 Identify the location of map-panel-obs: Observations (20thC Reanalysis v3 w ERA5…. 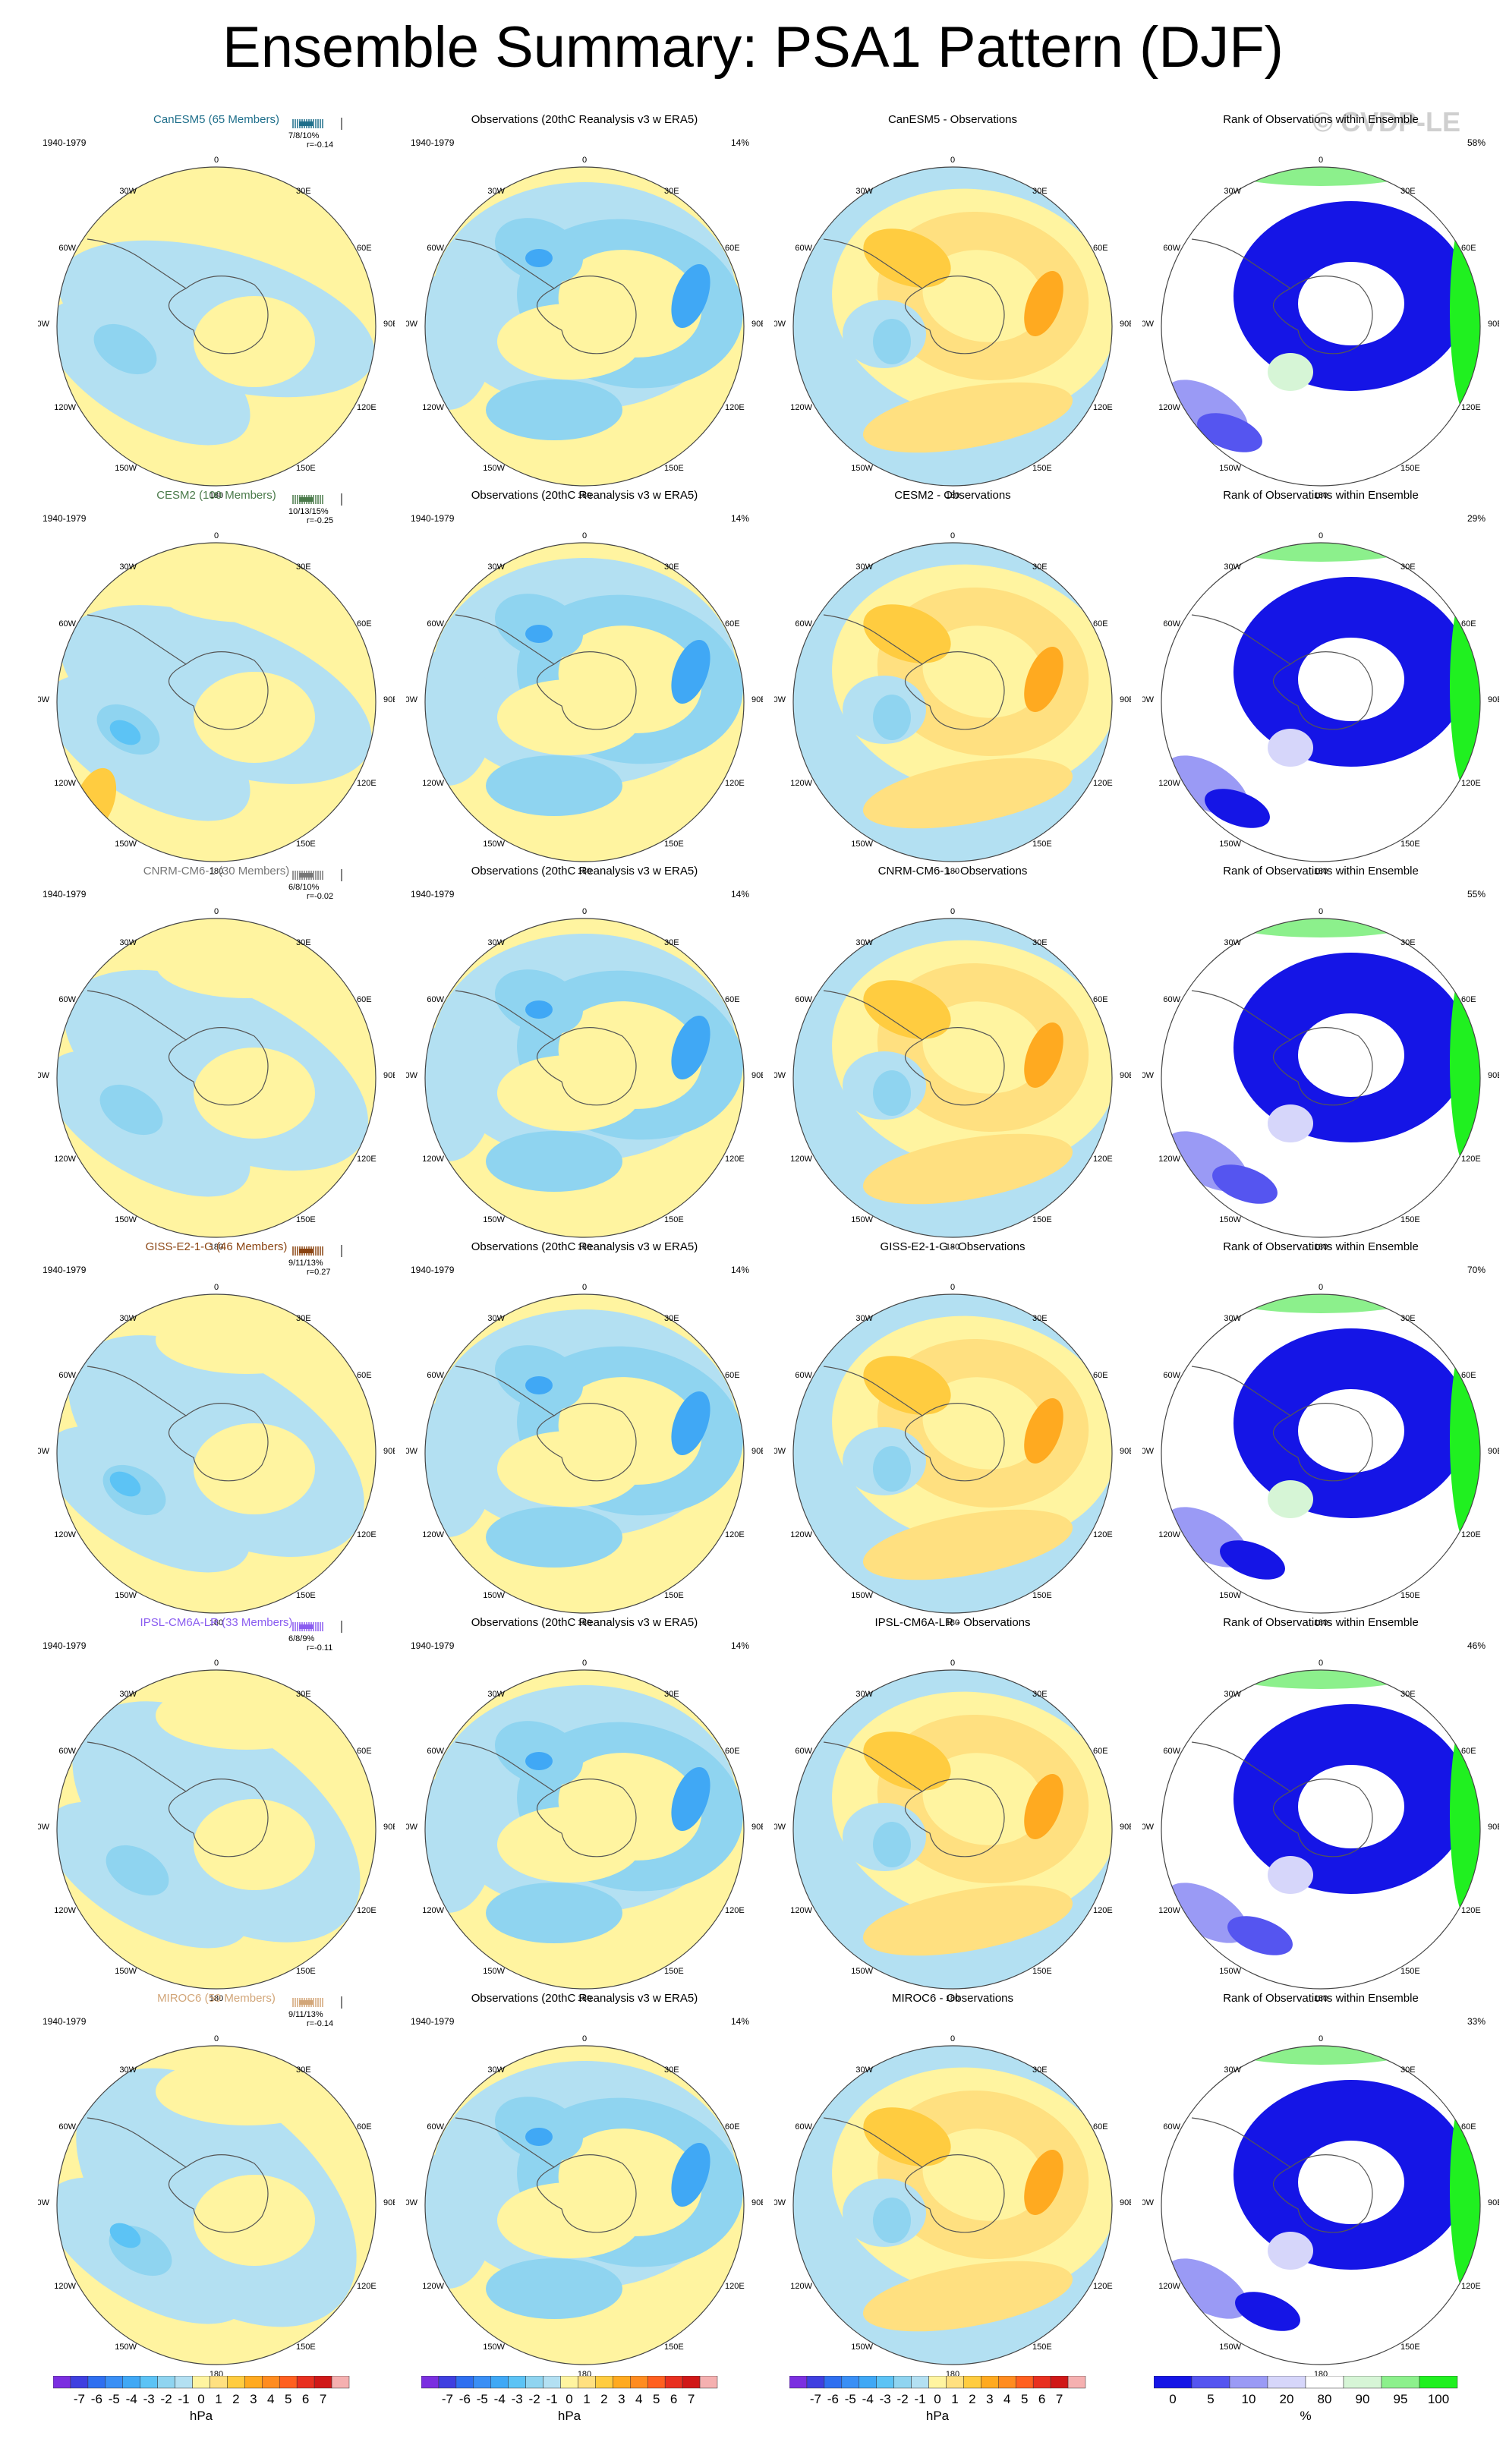
(583, 1060).